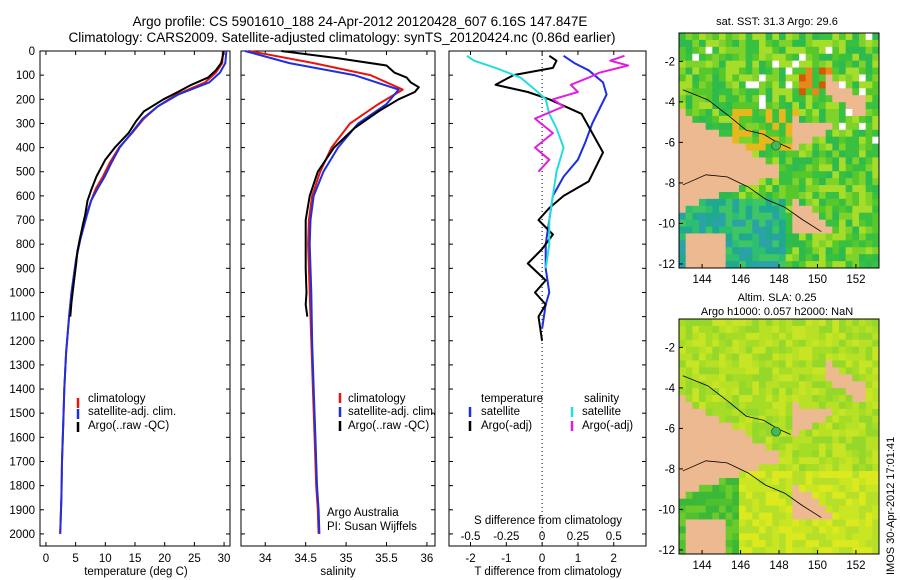  What do you see at coordinates (25, 100) in the screenshot?
I see `y-tick-label: 200` at bounding box center [25, 100].